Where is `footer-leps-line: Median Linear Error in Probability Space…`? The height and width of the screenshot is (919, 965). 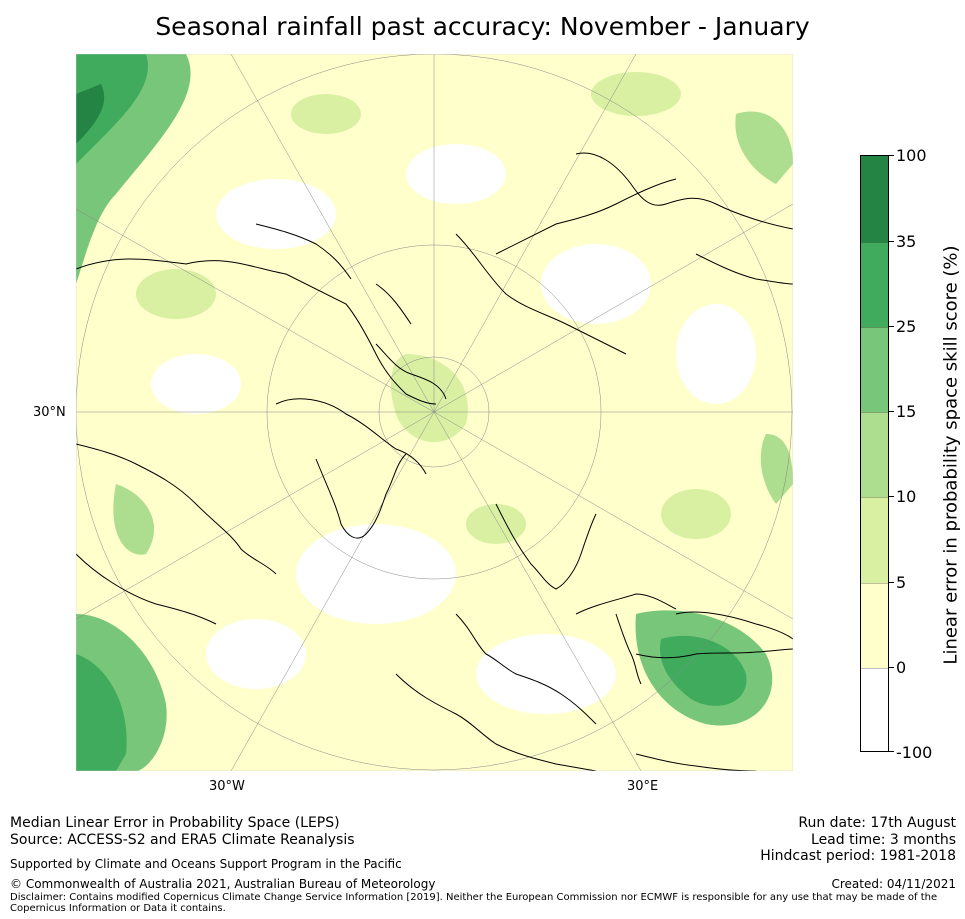 footer-leps-line: Median Linear Error in Probability Space… is located at coordinates (175, 823).